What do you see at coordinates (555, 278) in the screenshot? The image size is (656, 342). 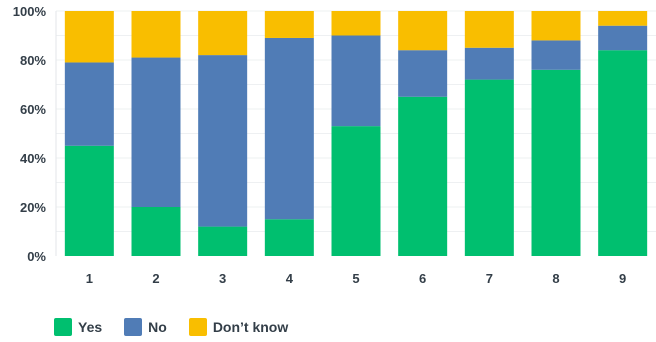 I see `x-tick-label: 8` at bounding box center [555, 278].